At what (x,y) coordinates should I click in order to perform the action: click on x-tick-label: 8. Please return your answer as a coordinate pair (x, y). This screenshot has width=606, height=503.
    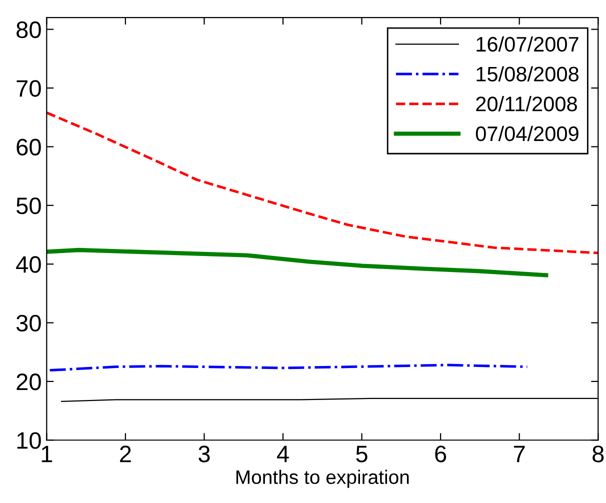
    Looking at the image, I should click on (598, 454).